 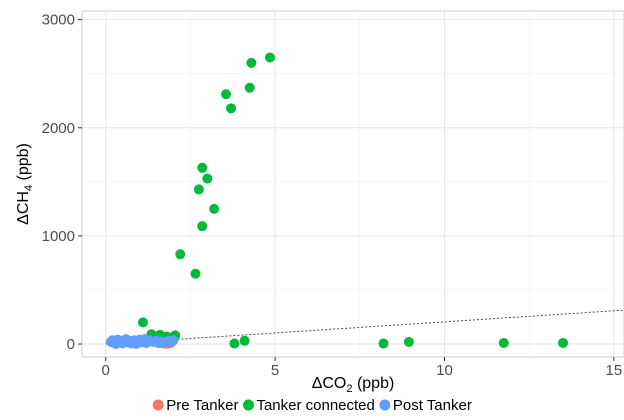 I want to click on y-tick-label: 1000, so click(x=58, y=236).